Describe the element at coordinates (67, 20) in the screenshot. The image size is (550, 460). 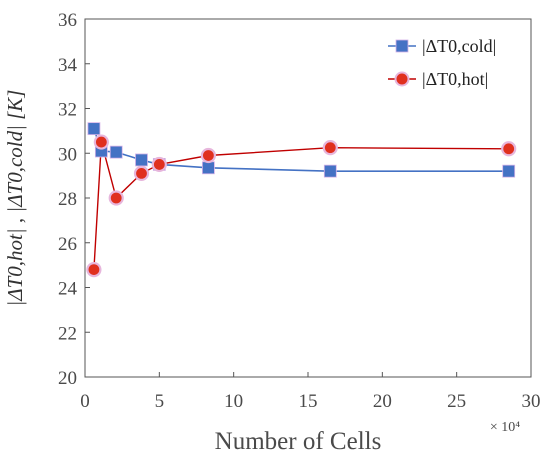
I see `y-tick-label: 36` at that location.